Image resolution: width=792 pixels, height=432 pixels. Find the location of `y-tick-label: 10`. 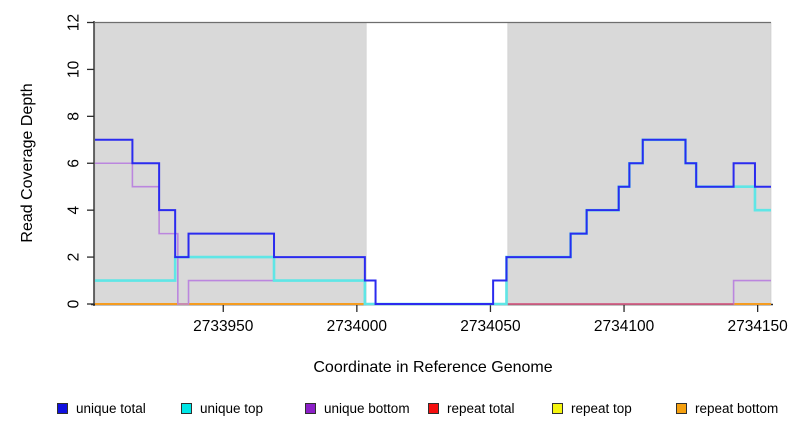

y-tick-label: 10 is located at coordinates (74, 69).